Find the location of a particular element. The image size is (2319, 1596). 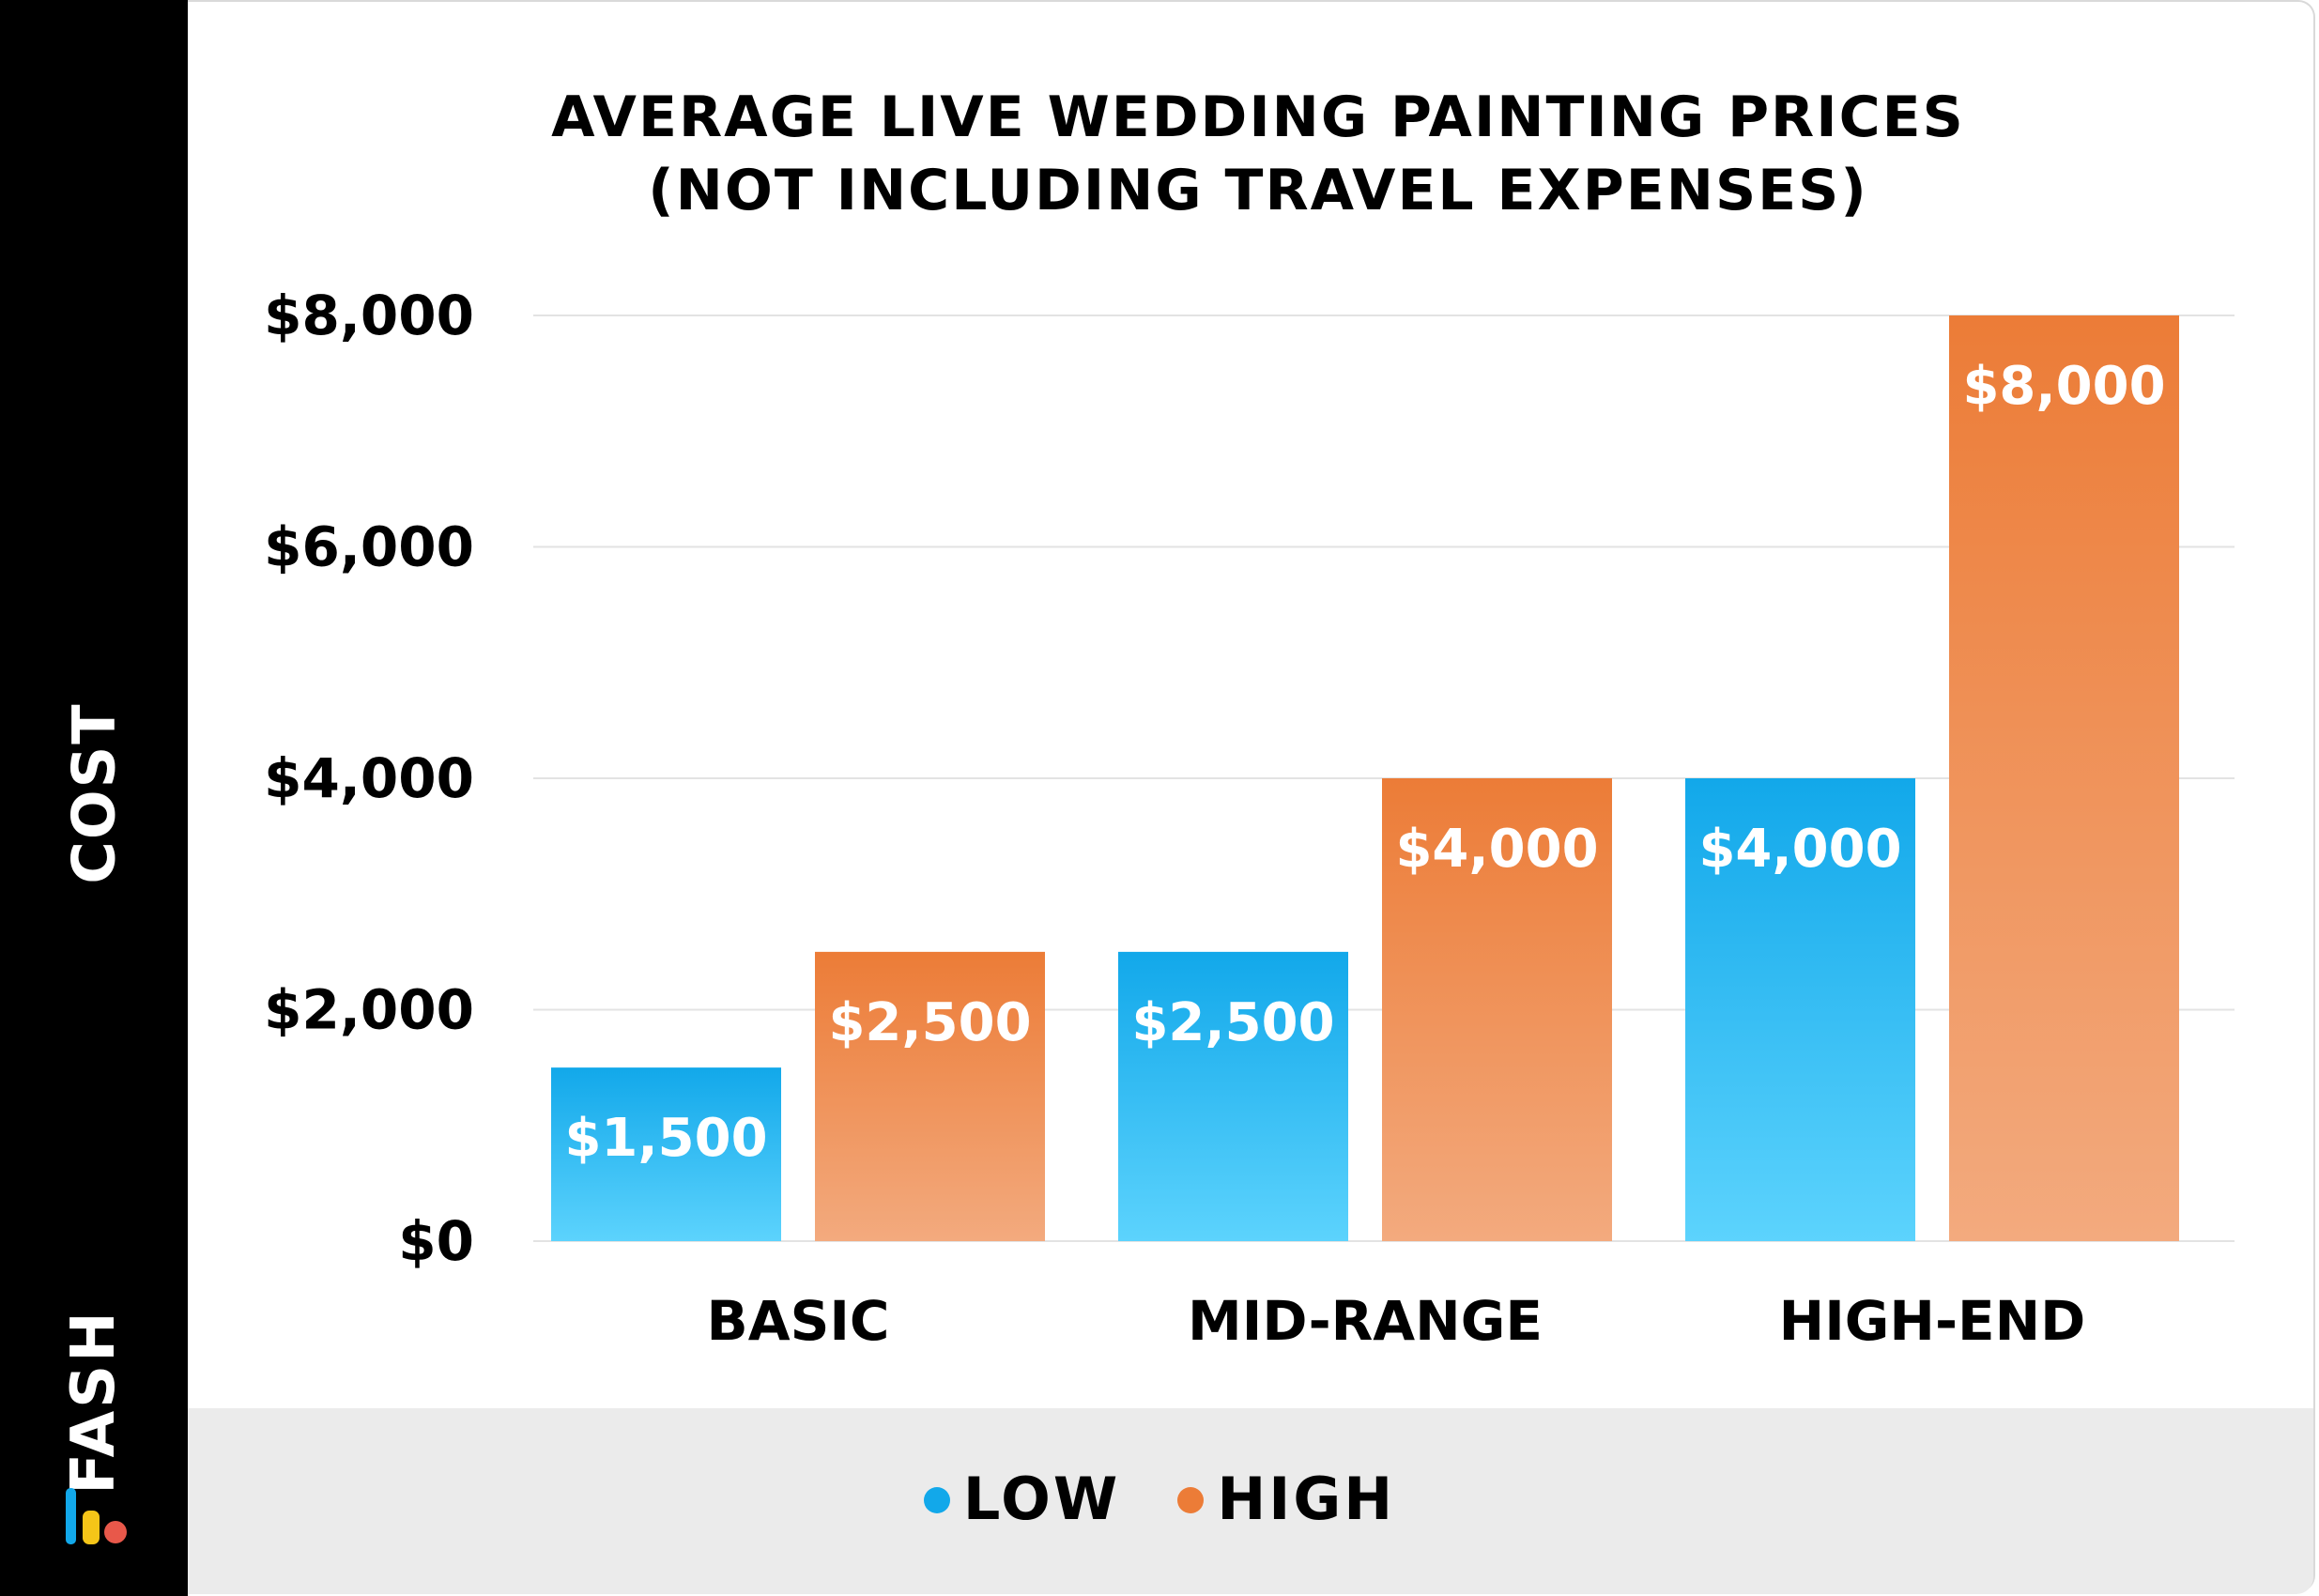

chart-title-line-2: (NOT INCLUDING TRAVEL EXPENSES) is located at coordinates (1258, 190).